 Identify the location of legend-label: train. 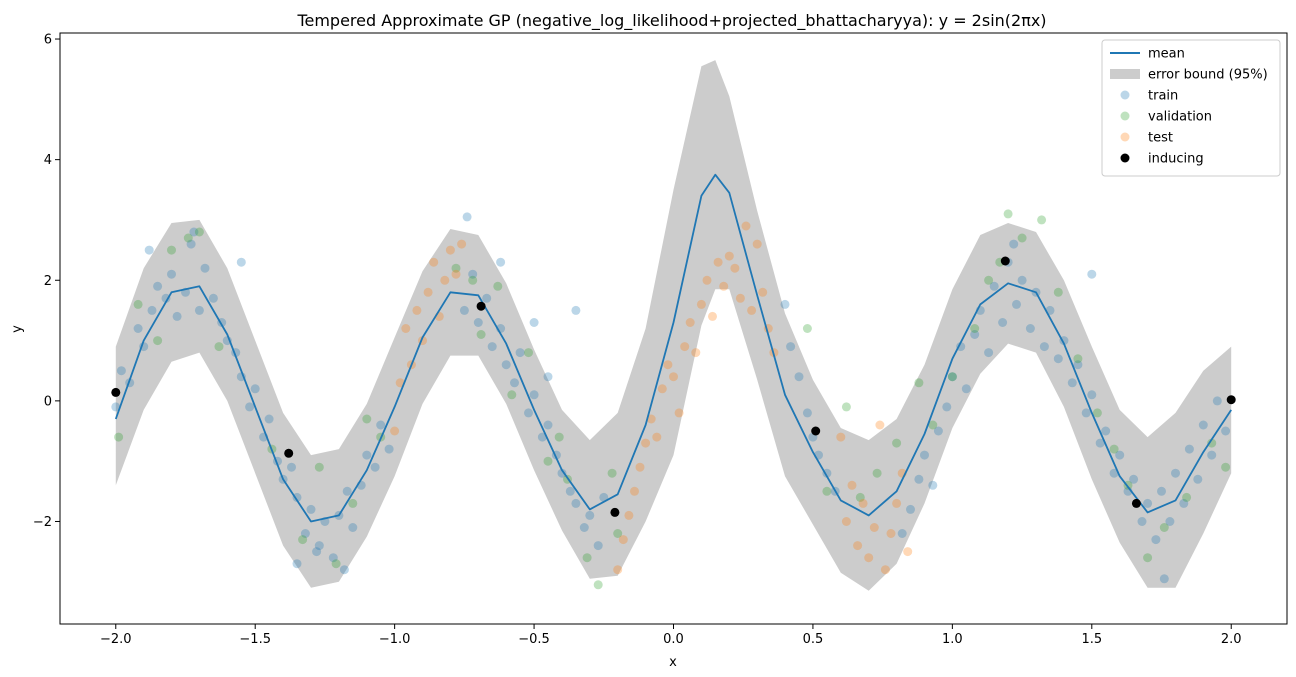
(1163, 96).